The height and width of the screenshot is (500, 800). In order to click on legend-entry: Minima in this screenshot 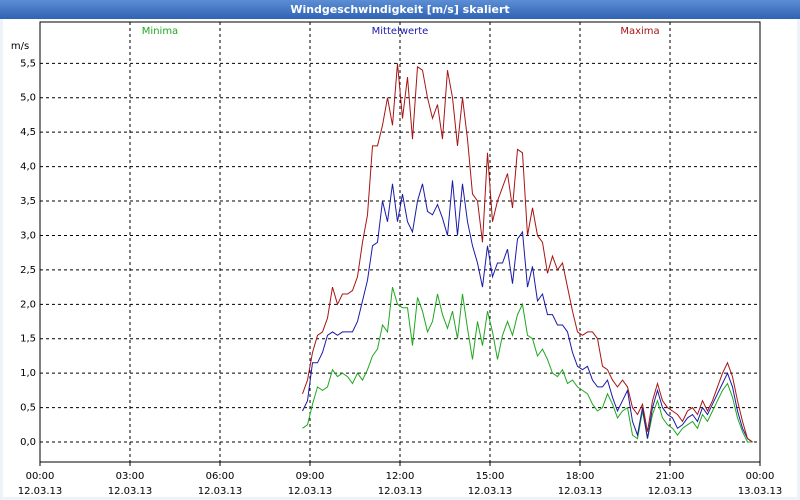, I will do `click(160, 31)`.